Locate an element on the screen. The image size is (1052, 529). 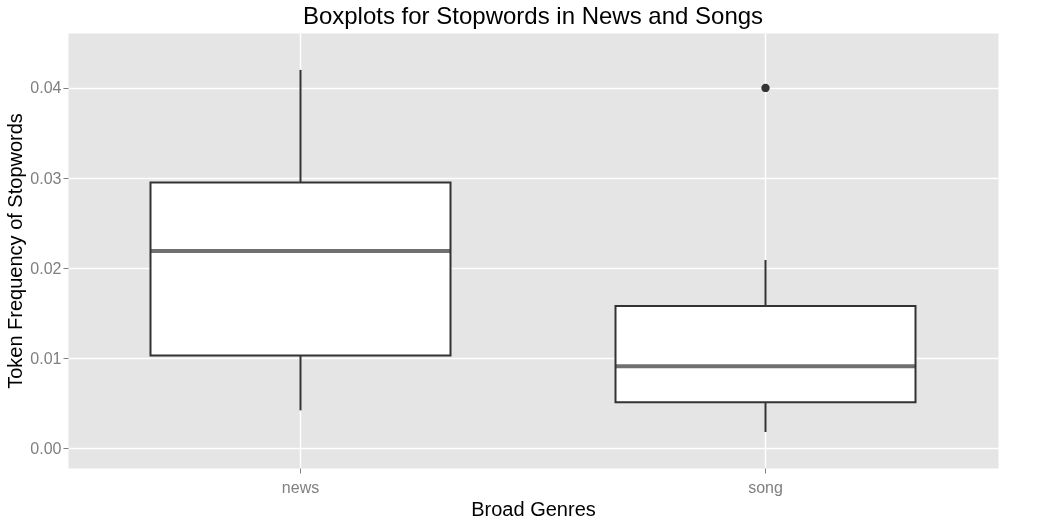
y-axis-title: Token Frequency of Stopwords is located at coordinates (15, 251).